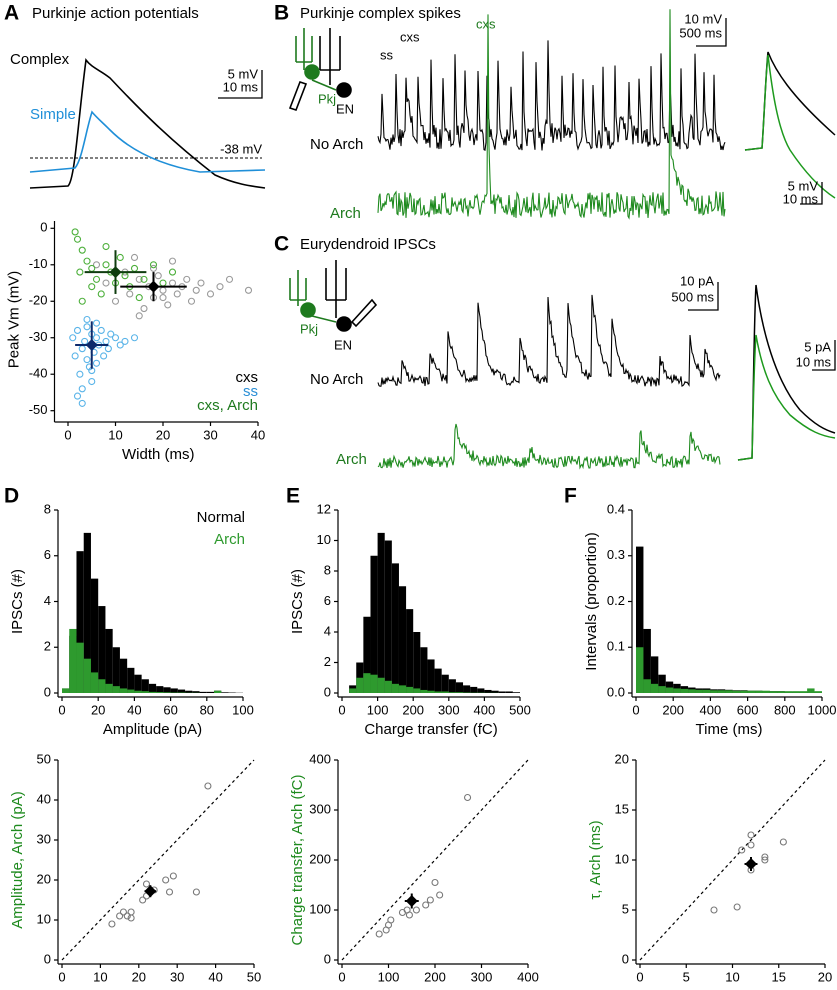 The height and width of the screenshot is (990, 837). I want to click on x-tick-label: 10, so click(732, 976).